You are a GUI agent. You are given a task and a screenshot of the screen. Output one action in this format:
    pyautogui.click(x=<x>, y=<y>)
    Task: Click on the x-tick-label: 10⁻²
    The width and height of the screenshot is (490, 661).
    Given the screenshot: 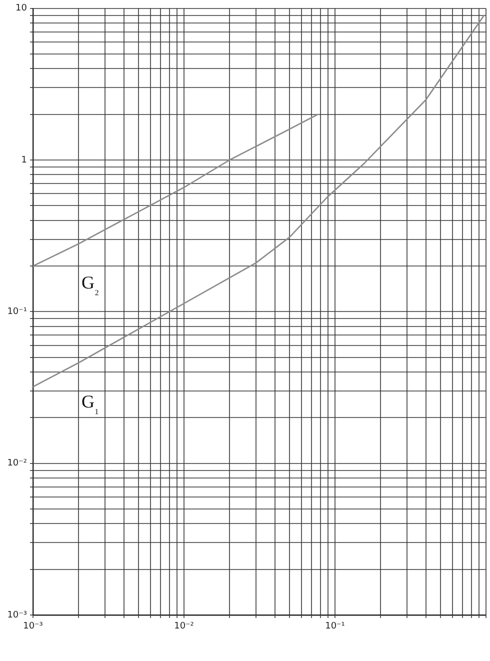 What is the action you would take?
    pyautogui.click(x=184, y=627)
    